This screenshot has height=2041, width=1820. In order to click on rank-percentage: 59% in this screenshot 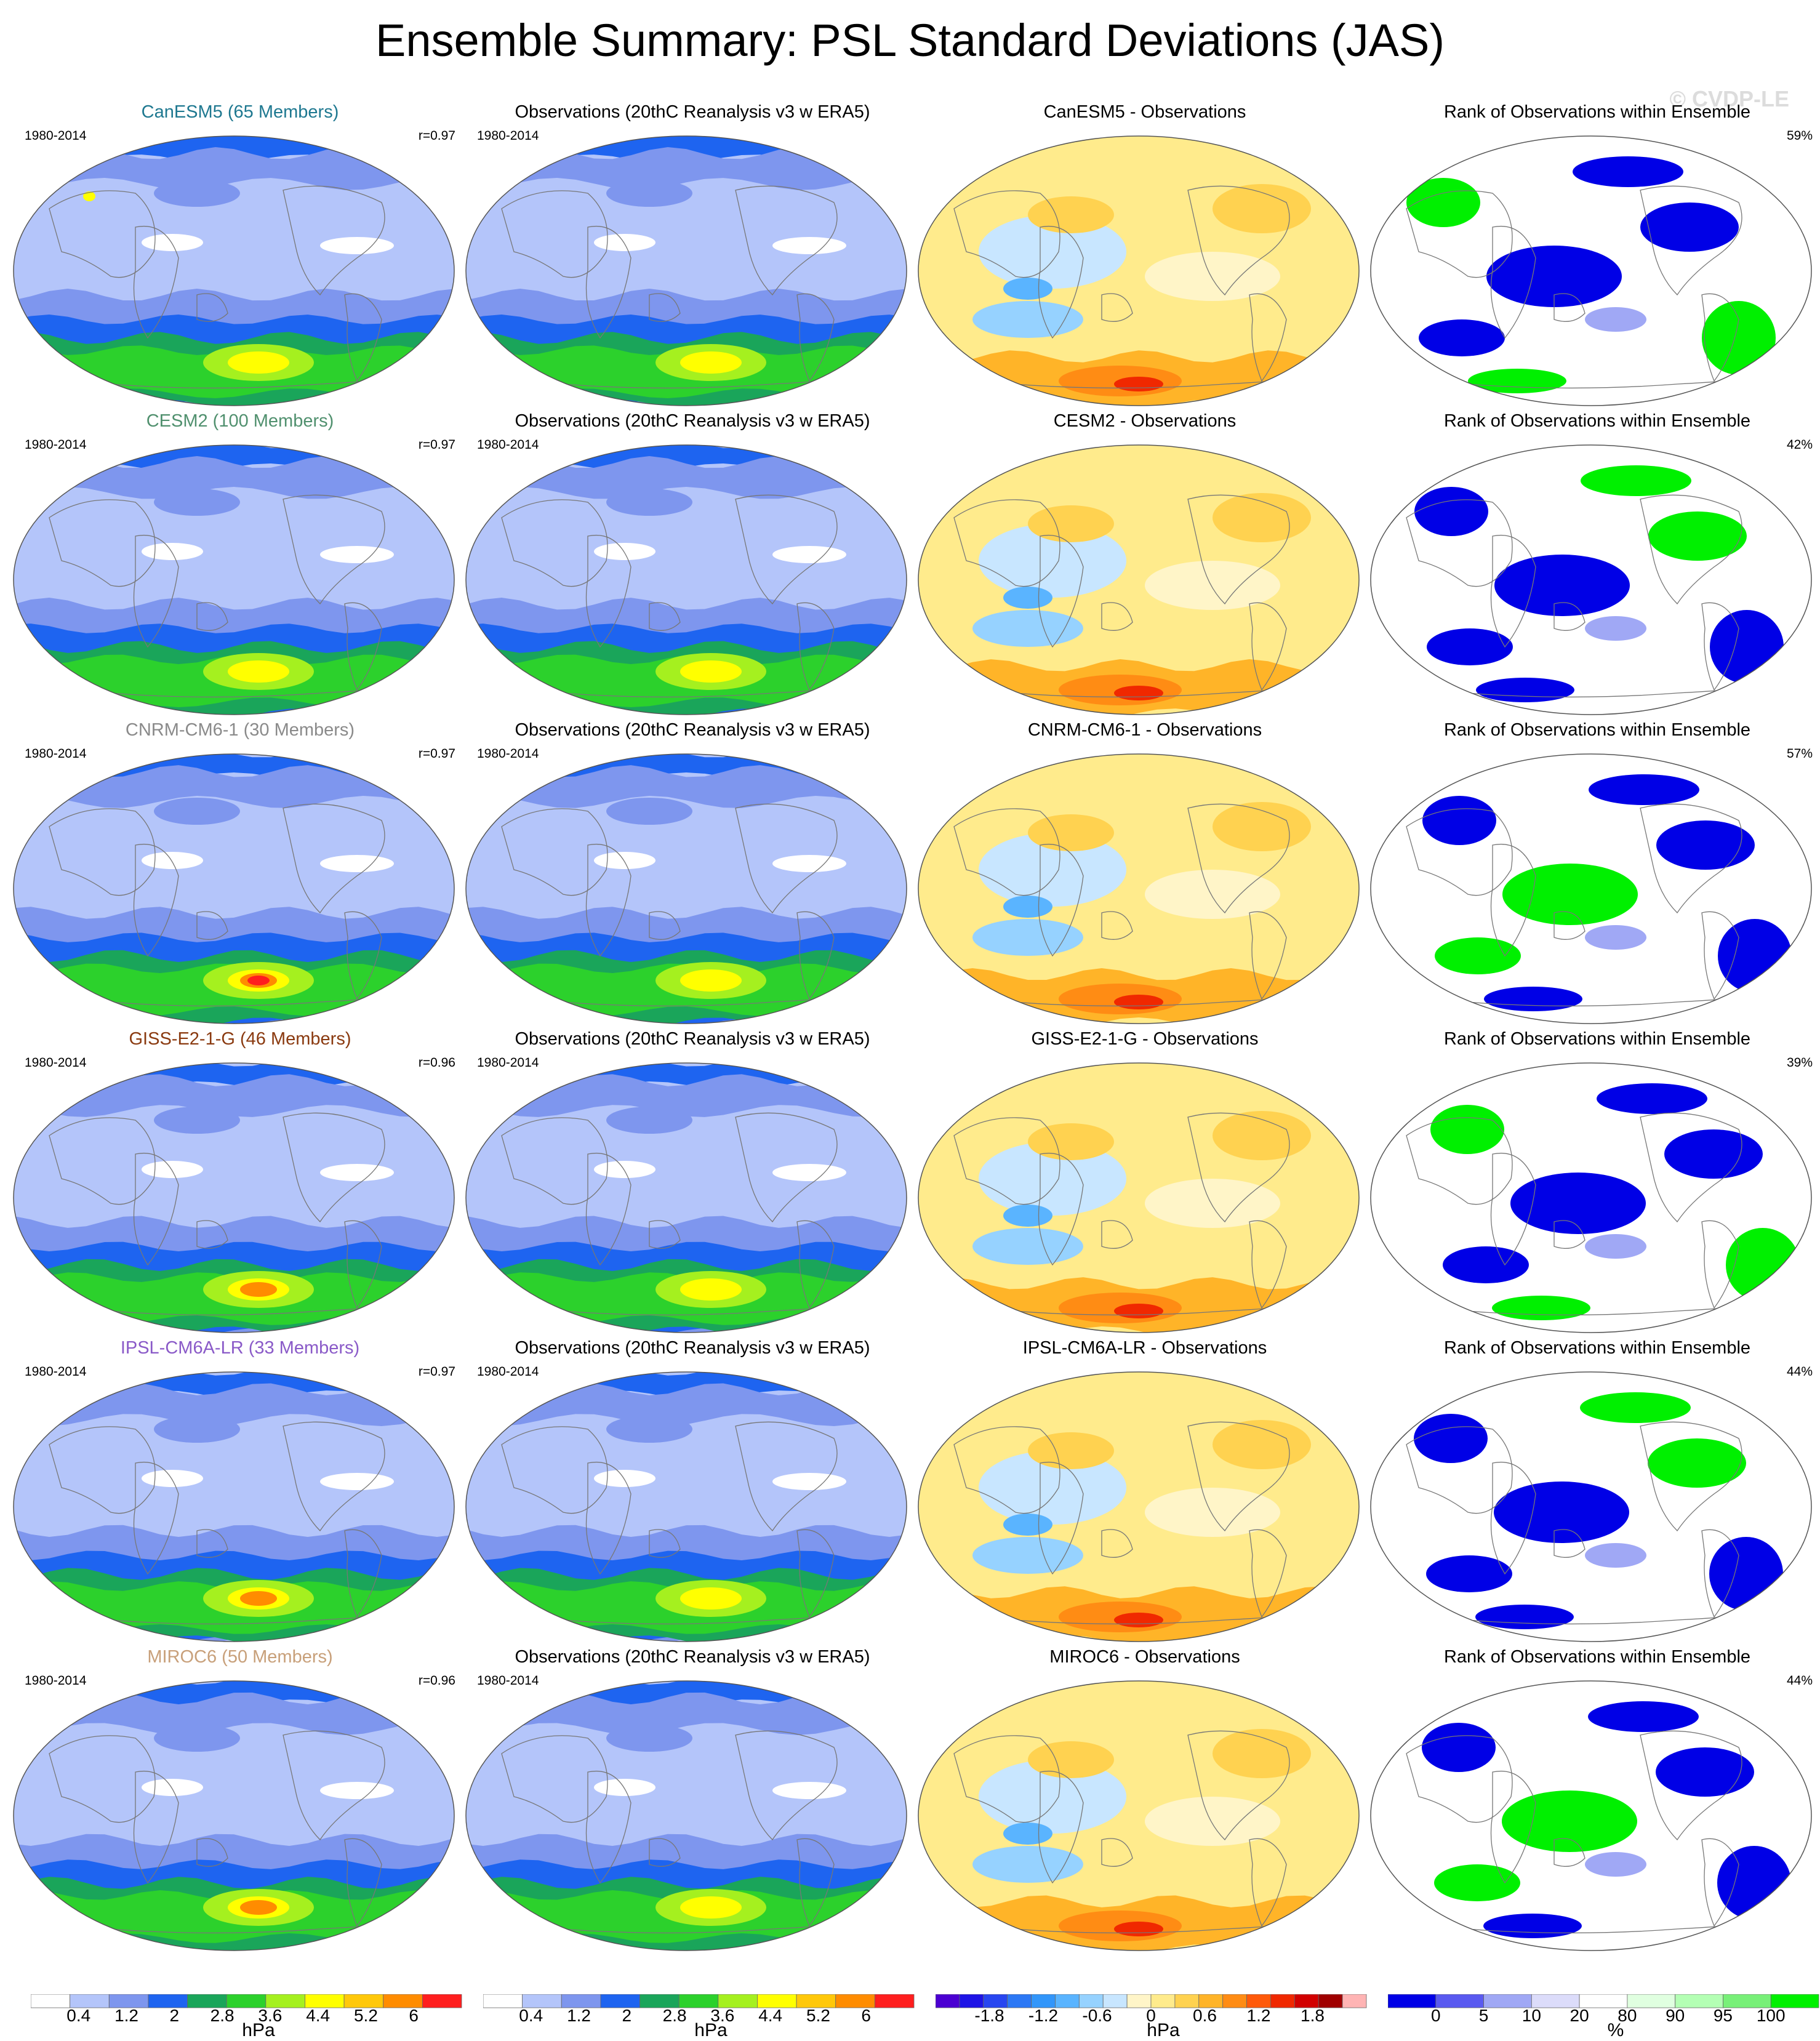, I will do `click(1799, 136)`.